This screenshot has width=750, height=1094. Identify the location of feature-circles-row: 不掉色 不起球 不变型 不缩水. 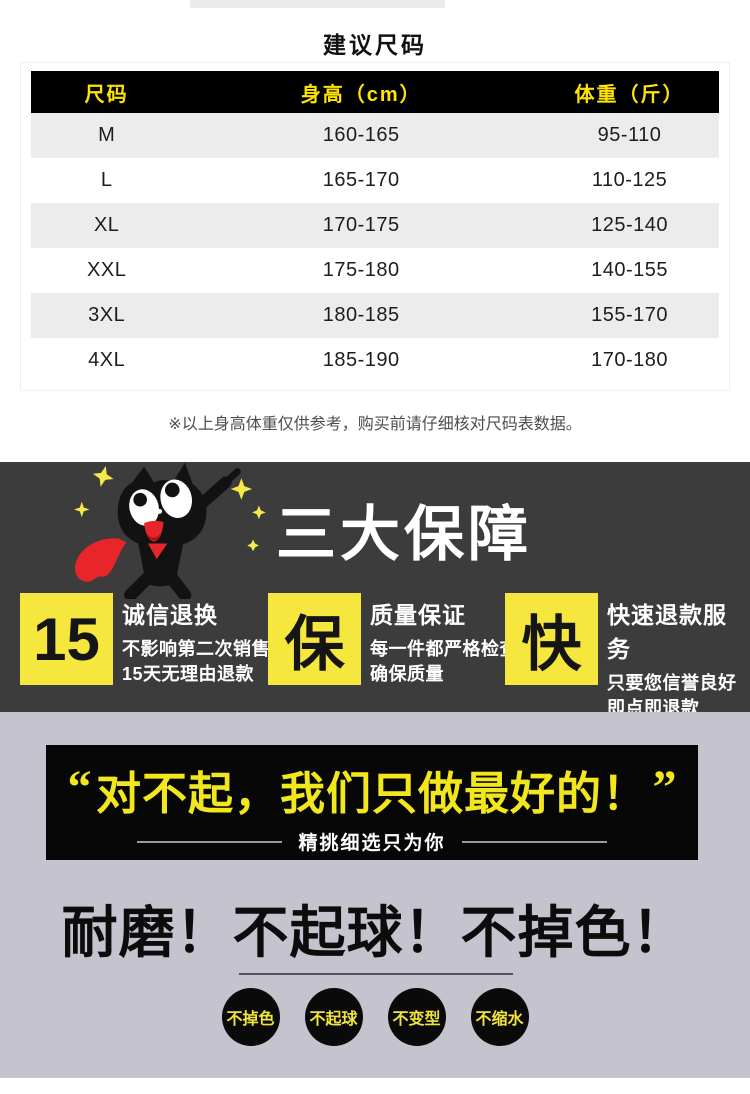
(375, 1017).